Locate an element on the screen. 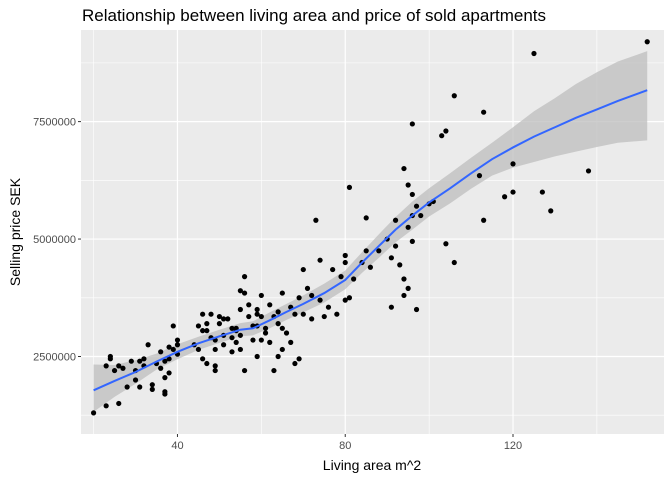  y-axis-title: Selling price SEK is located at coordinates (15, 231).